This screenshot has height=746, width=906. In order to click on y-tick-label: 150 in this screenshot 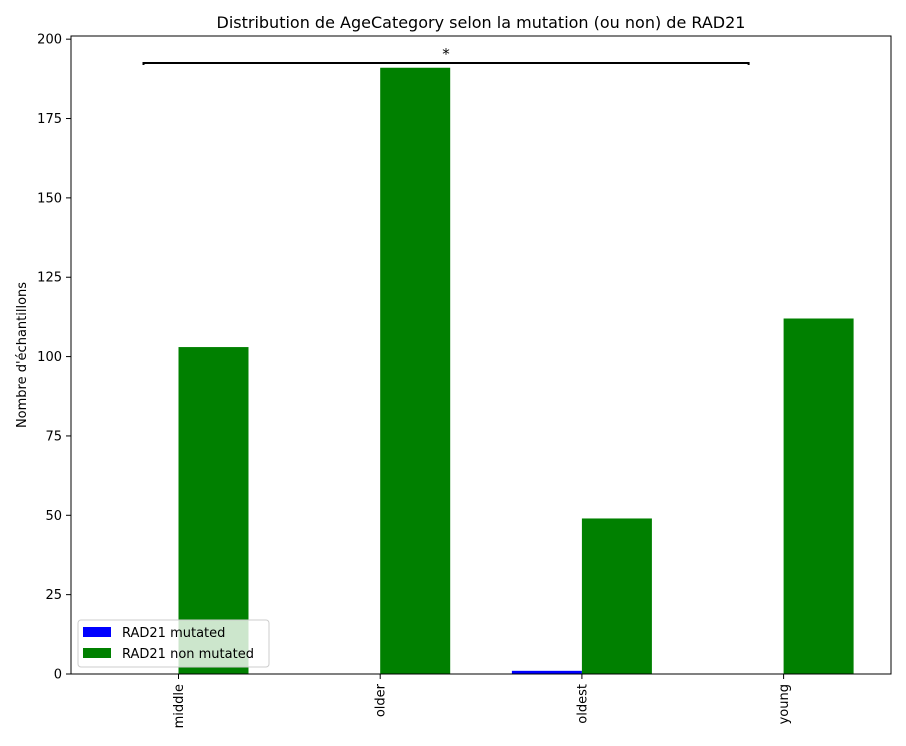, I will do `click(49, 198)`.